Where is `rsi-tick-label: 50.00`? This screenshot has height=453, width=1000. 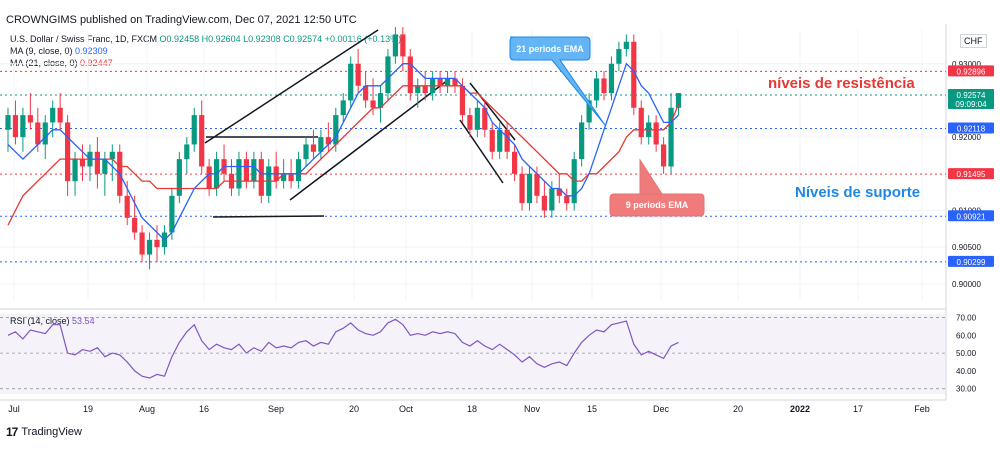 rsi-tick-label: 50.00 is located at coordinates (966, 353).